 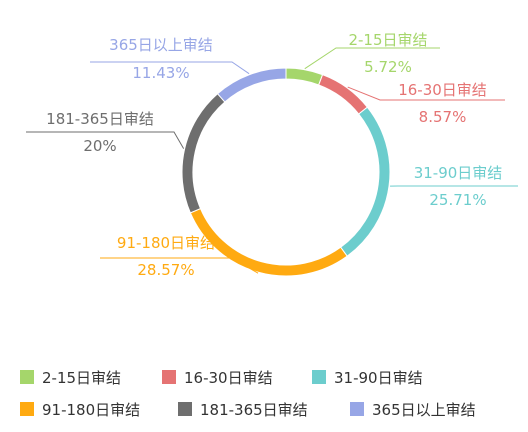 I want to click on slice-label-percent-2: 25.71%, so click(x=457, y=200).